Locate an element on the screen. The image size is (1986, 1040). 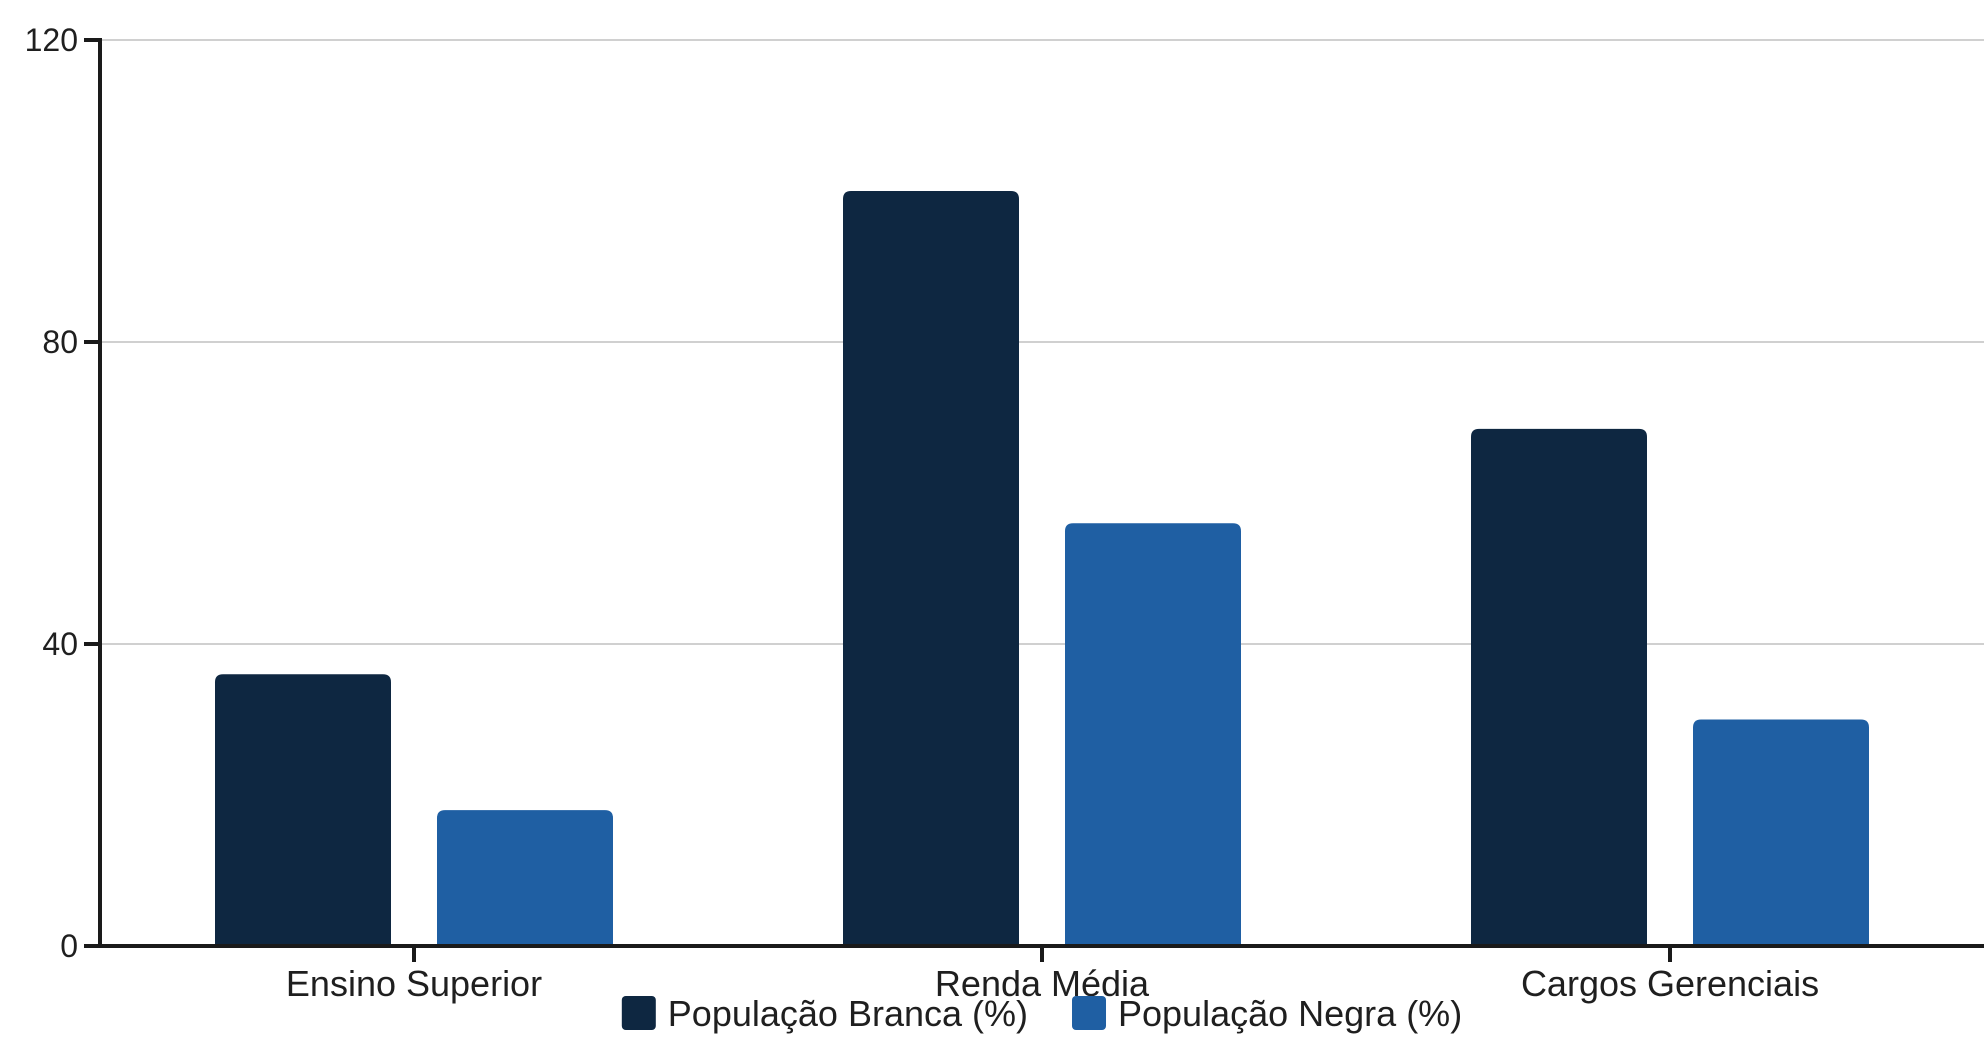
y-tick-label: 0 is located at coordinates (69, 946).